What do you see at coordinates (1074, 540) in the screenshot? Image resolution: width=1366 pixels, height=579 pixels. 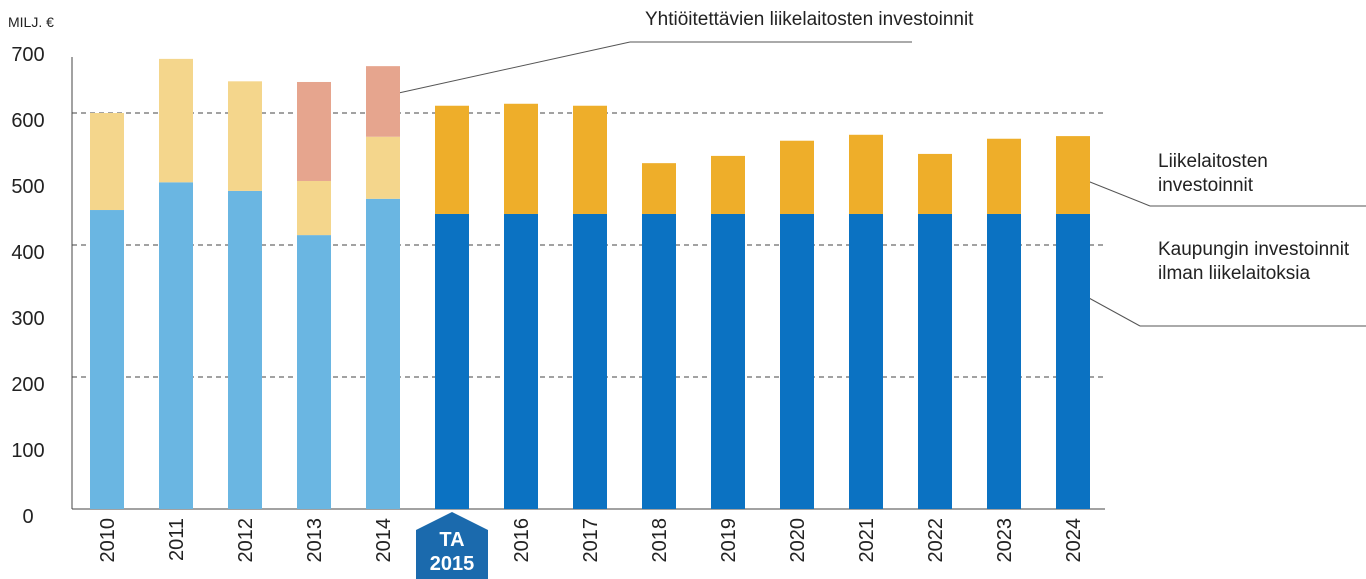 I see `x-tick-label: 2024` at bounding box center [1074, 540].